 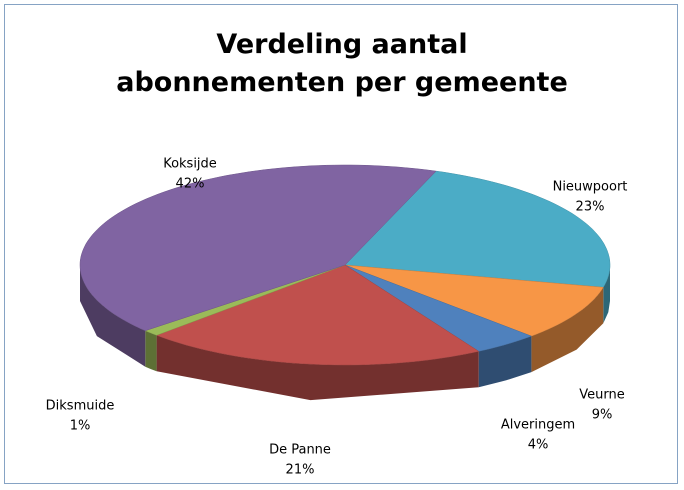 I want to click on data-label-value: 21%, so click(x=300, y=470).